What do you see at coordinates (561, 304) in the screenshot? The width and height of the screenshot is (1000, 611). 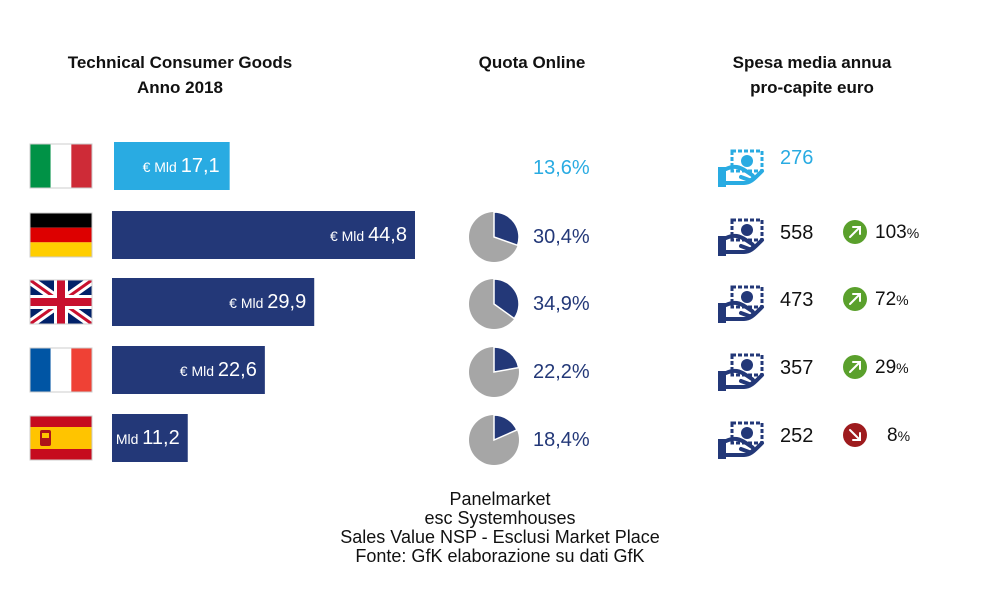 I see `online-share-label-3: 34,9%` at bounding box center [561, 304].